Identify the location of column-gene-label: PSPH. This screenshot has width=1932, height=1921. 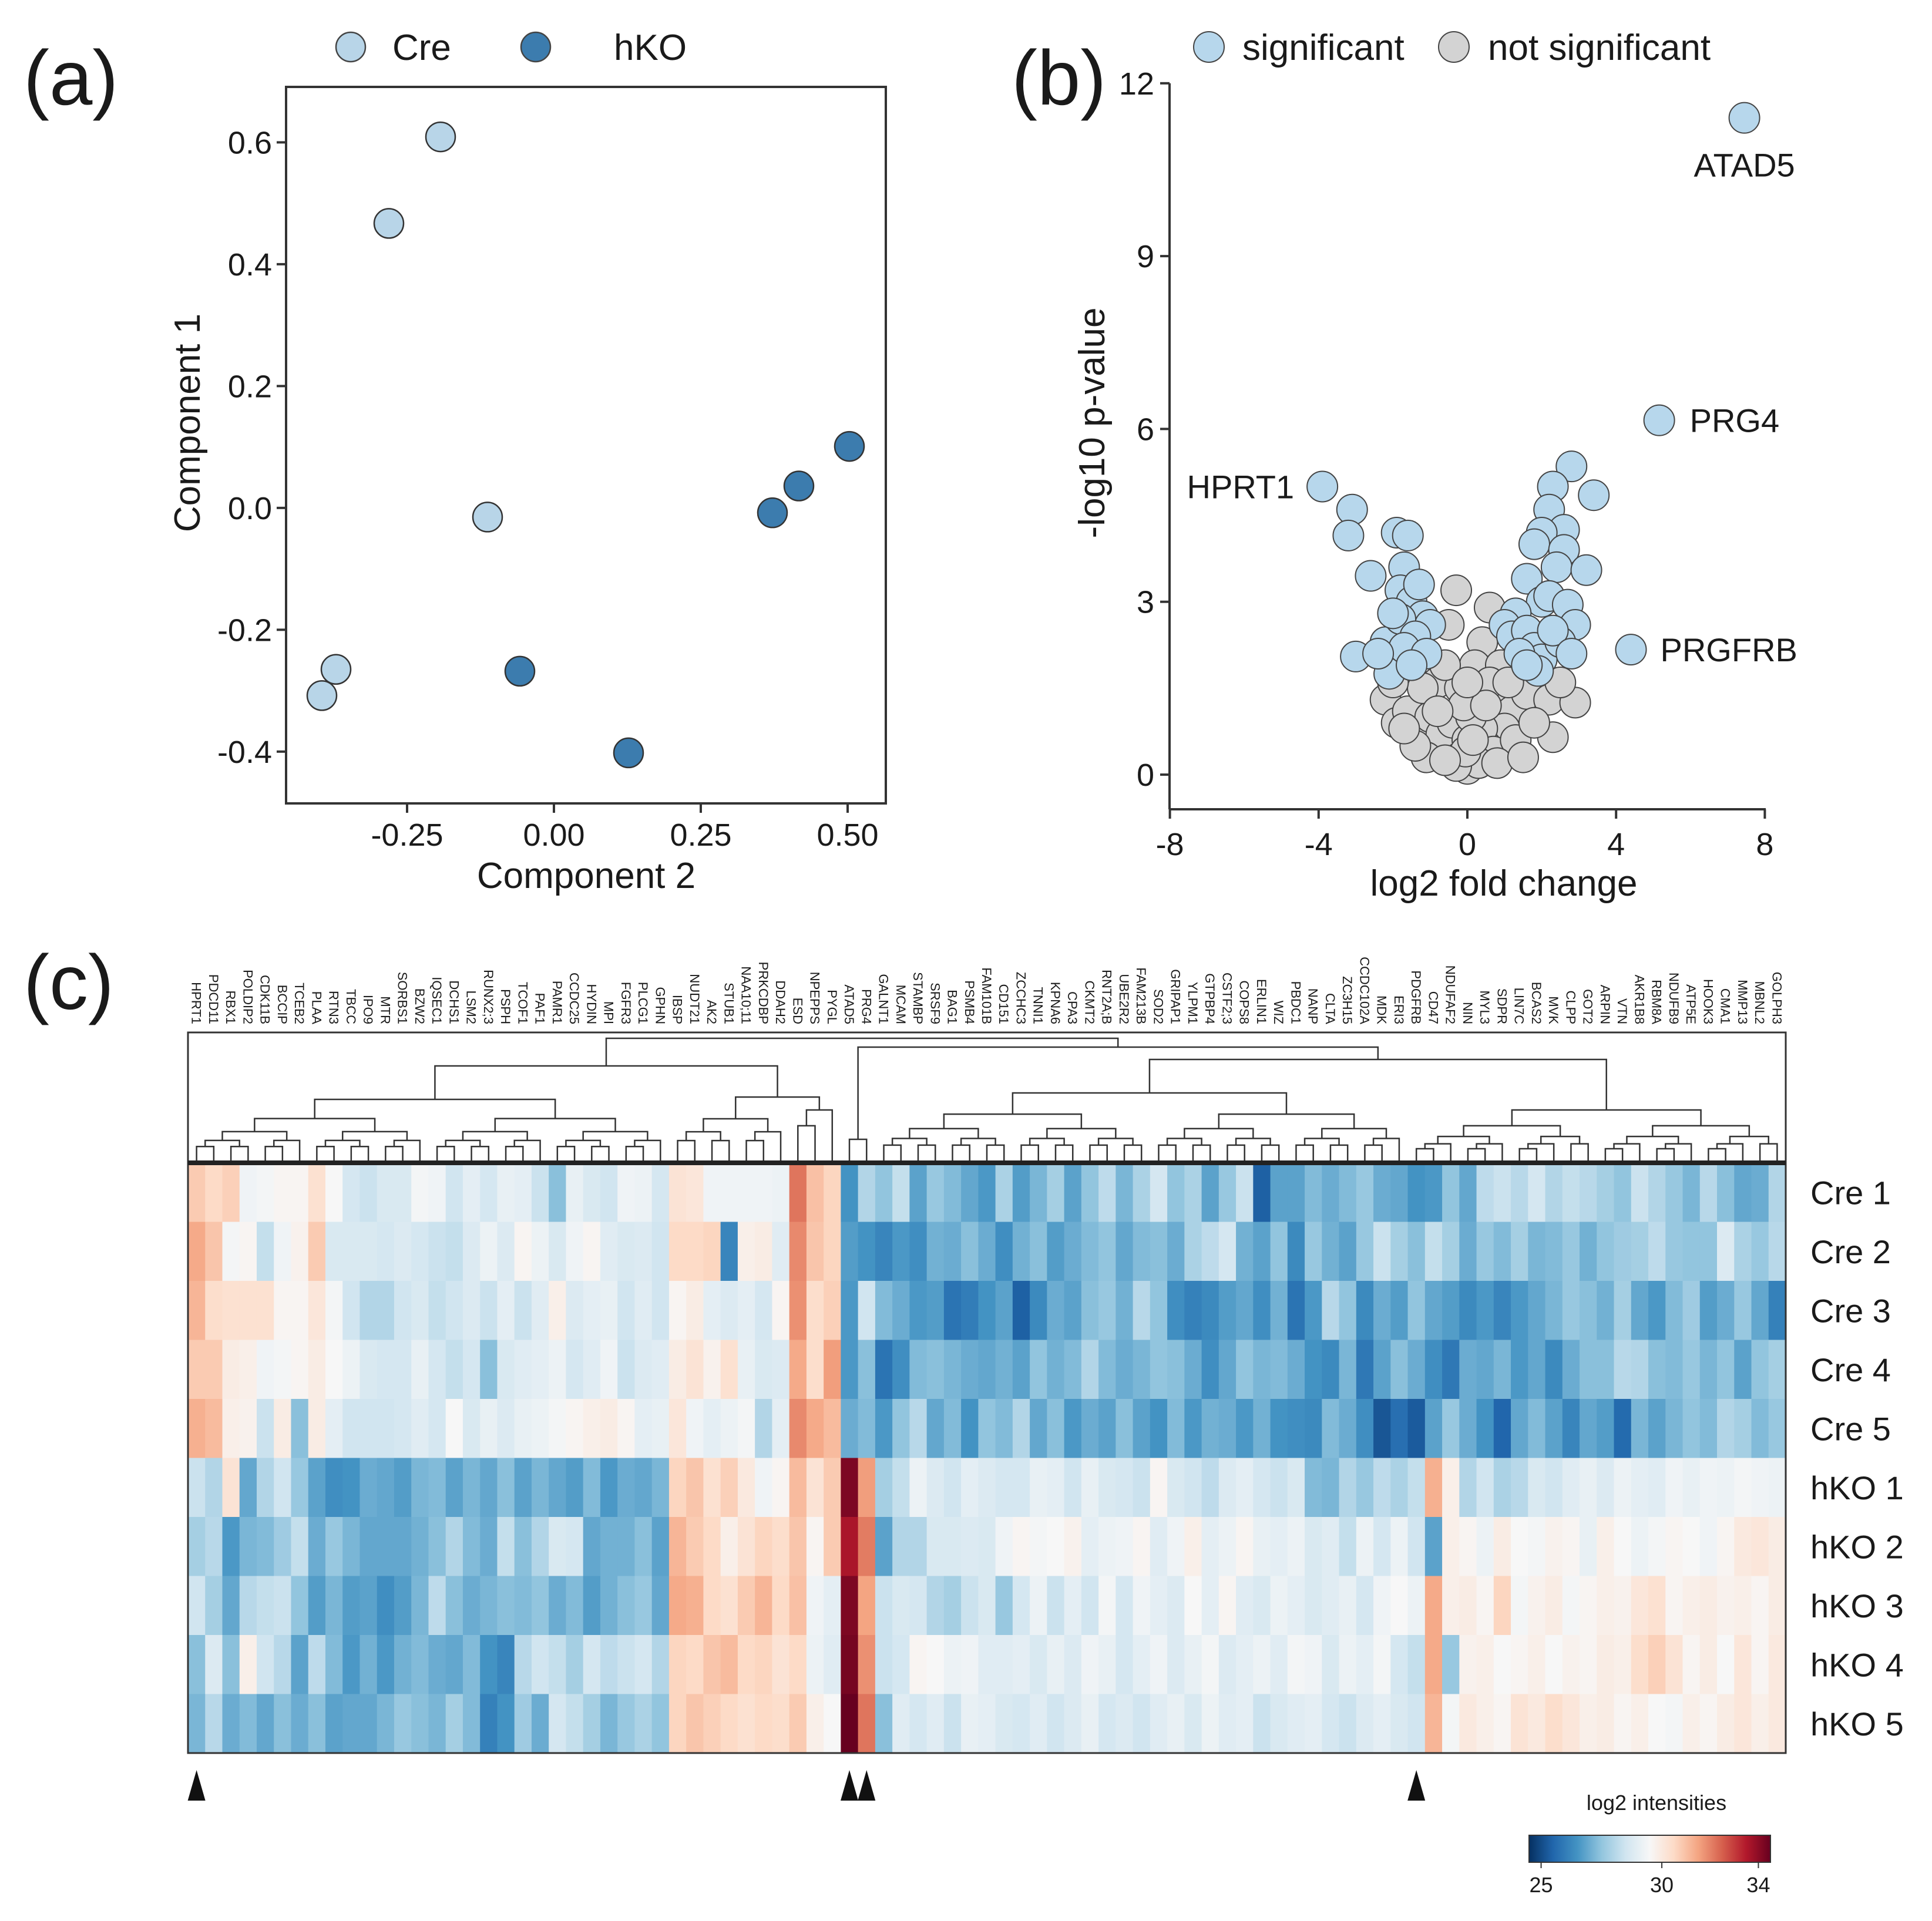
(505, 1007).